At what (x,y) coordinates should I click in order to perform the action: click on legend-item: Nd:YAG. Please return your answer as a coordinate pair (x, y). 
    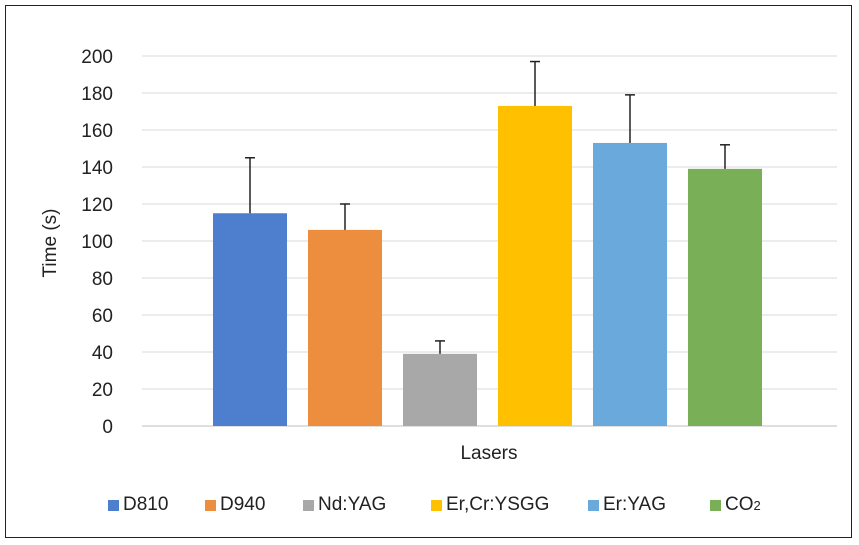
    Looking at the image, I should click on (344, 505).